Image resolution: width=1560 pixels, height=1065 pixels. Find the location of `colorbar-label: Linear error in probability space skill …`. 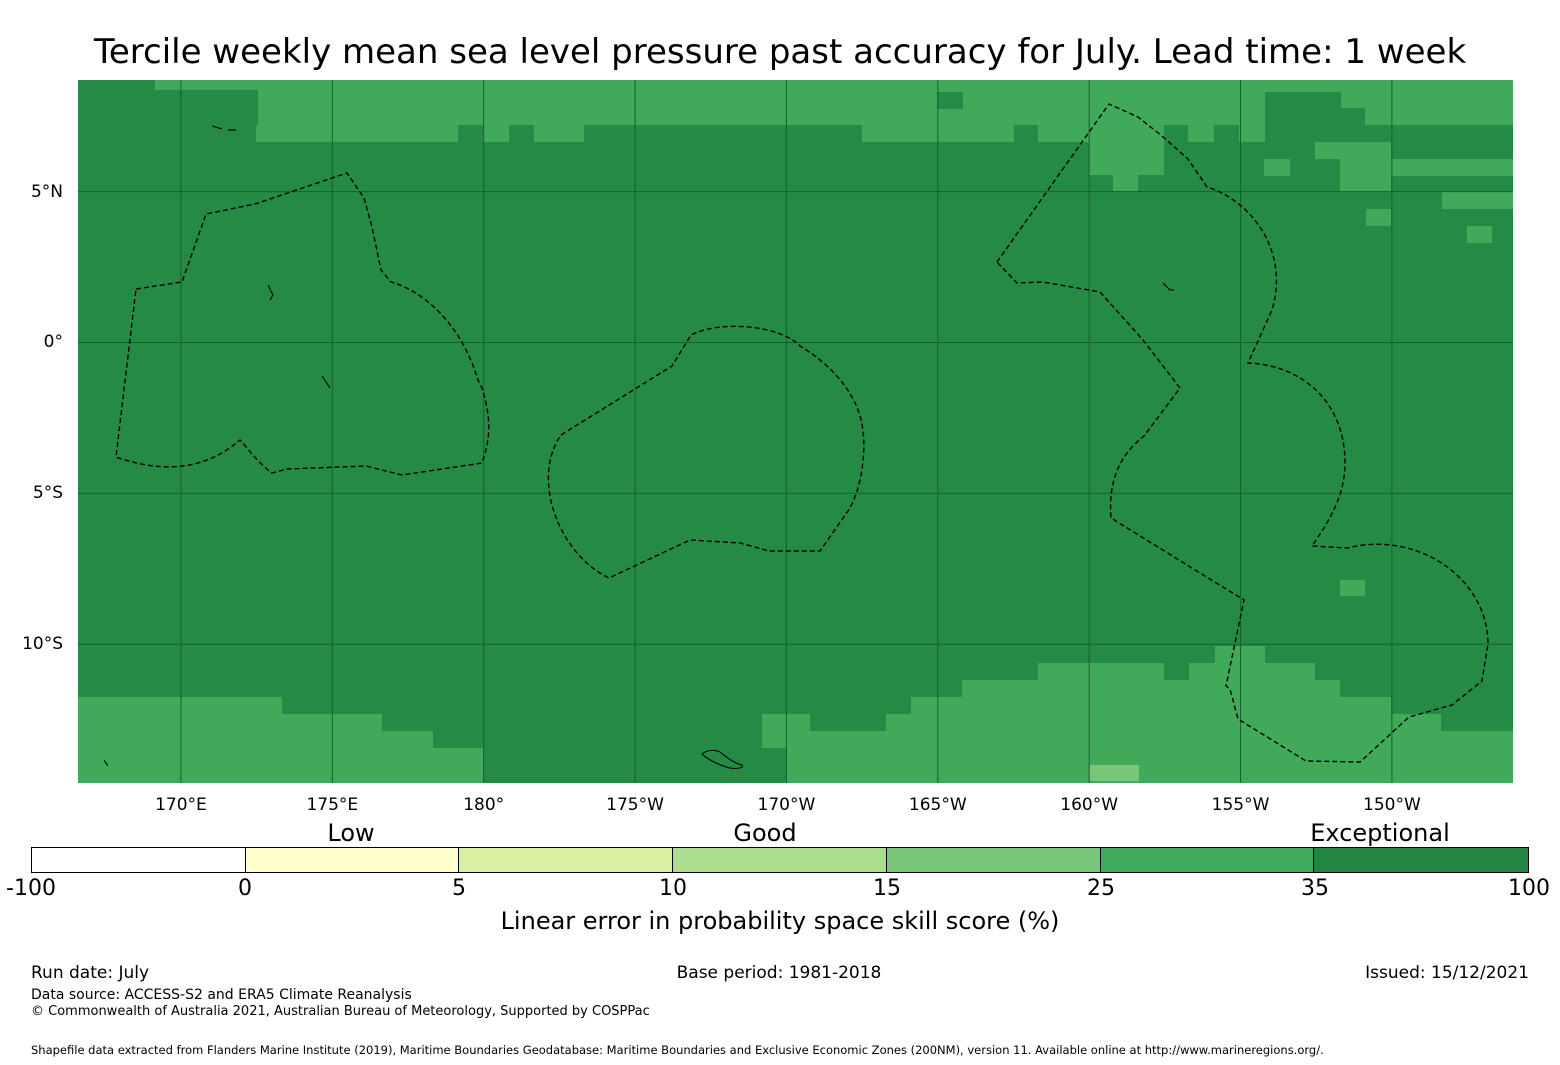

colorbar-label: Linear error in probability space skill … is located at coordinates (780, 921).